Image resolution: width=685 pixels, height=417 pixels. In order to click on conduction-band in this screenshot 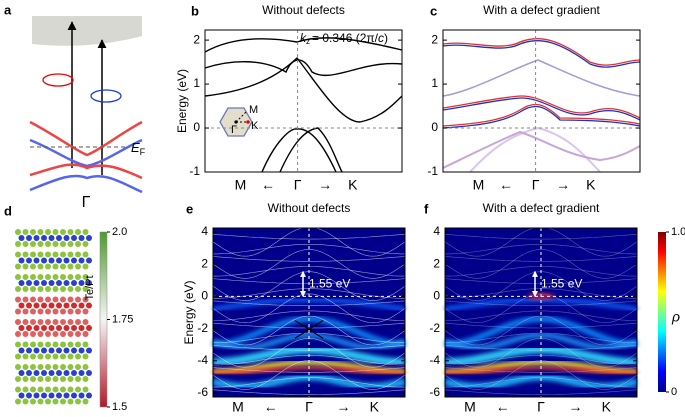, I will do `click(87, 31)`.